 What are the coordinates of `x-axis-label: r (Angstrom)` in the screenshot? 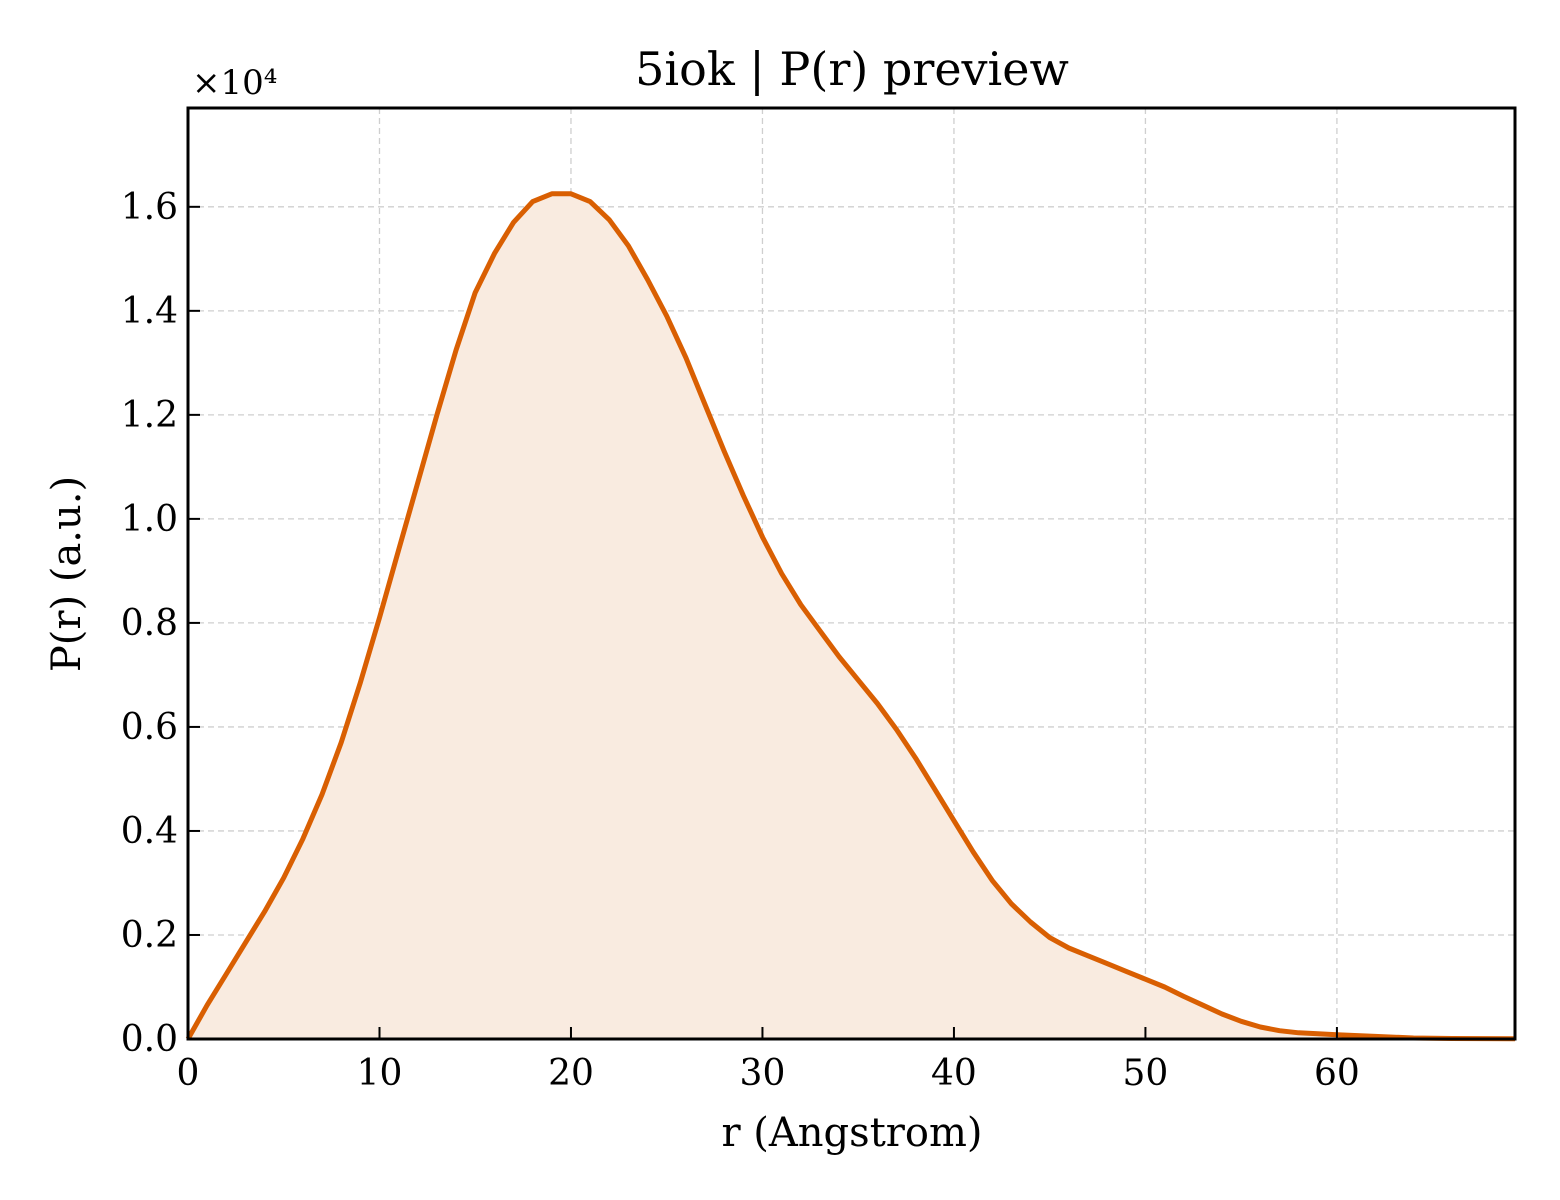 It's located at (851, 1133).